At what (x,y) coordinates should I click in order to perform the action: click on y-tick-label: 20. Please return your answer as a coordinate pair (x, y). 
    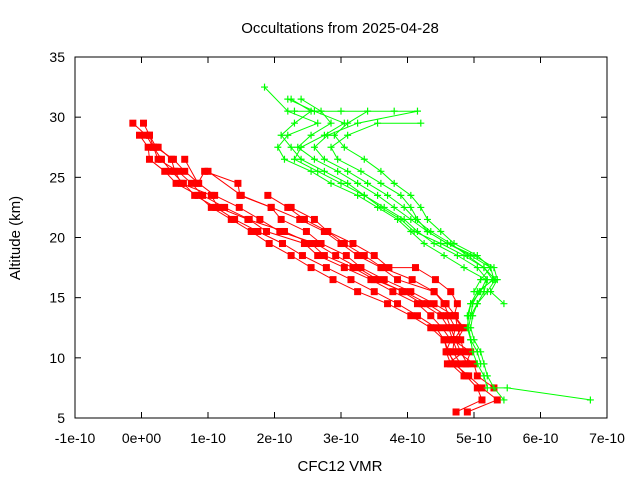
    Looking at the image, I should click on (57, 238).